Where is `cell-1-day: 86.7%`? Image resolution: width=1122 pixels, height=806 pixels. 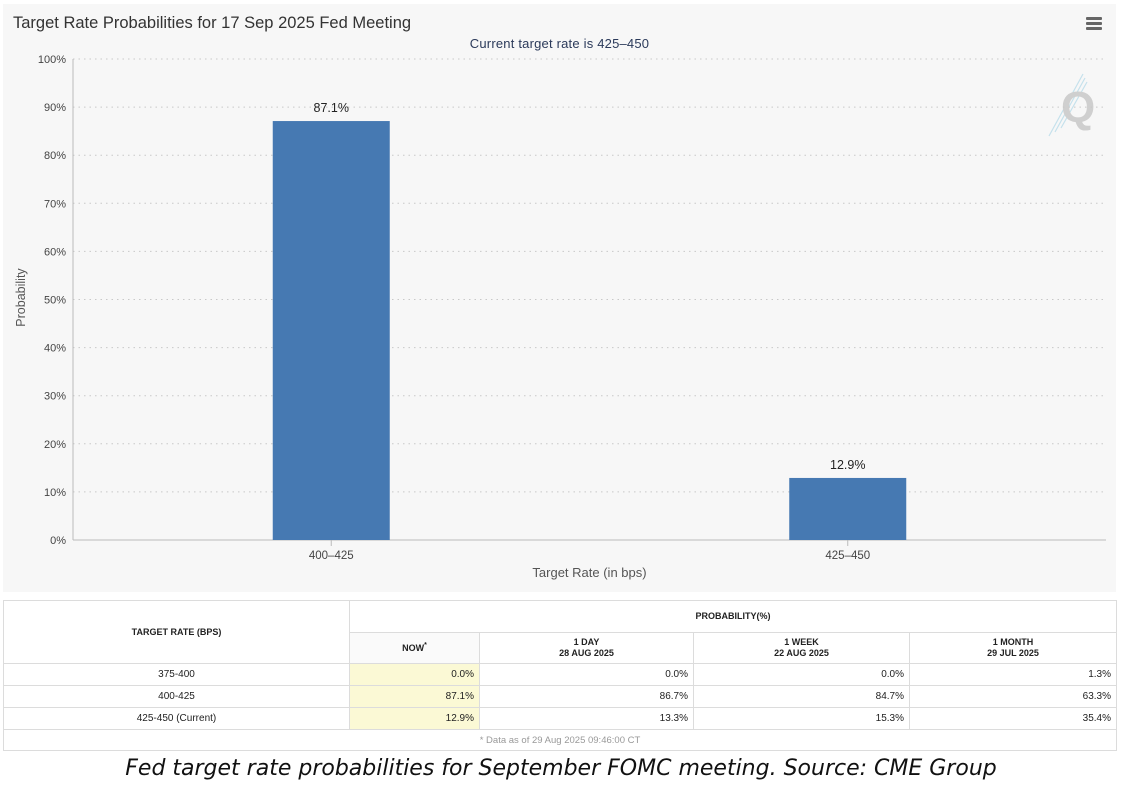
cell-1-day: 86.7% is located at coordinates (586, 696).